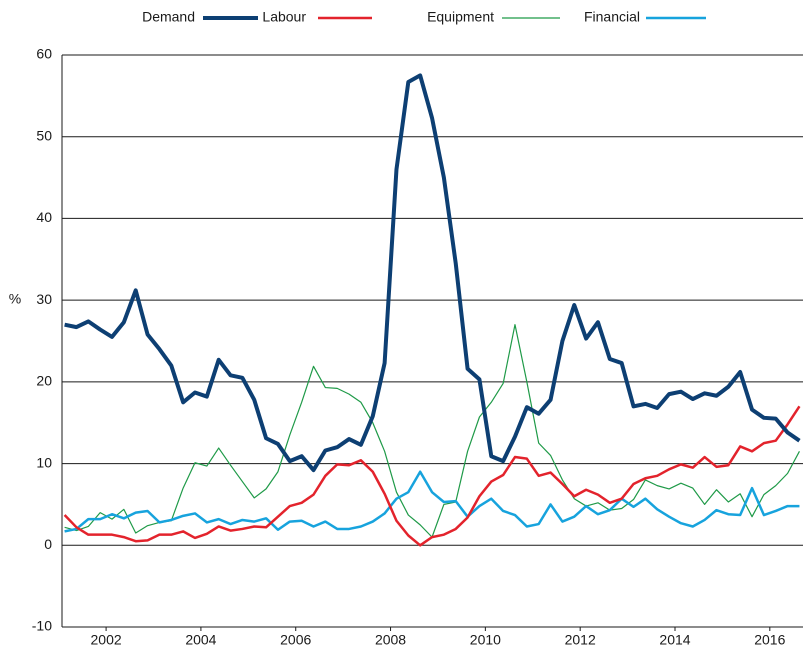  I want to click on legend-label: Equipment, so click(460, 17).